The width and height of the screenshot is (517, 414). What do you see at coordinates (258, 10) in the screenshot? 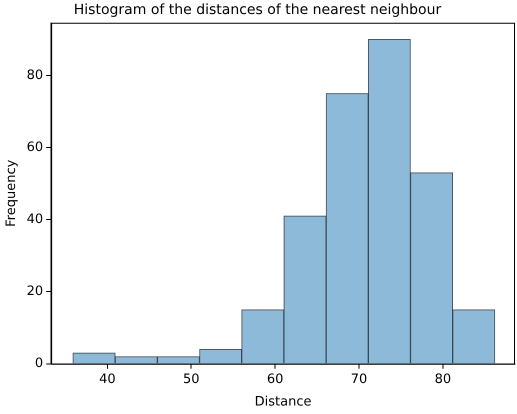
I see `chart-title: Histogram of the distances of the nearest neighbour` at bounding box center [258, 10].